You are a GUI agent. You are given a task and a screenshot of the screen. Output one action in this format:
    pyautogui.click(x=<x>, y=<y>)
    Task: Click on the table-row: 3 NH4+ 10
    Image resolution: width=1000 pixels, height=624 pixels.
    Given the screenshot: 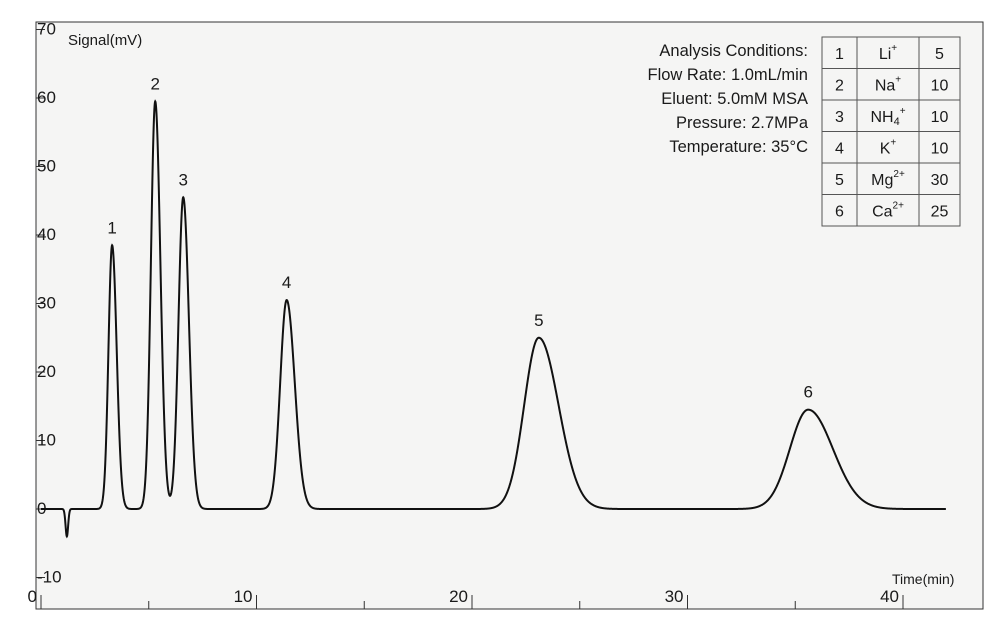 What is the action you would take?
    pyautogui.click(x=891, y=117)
    